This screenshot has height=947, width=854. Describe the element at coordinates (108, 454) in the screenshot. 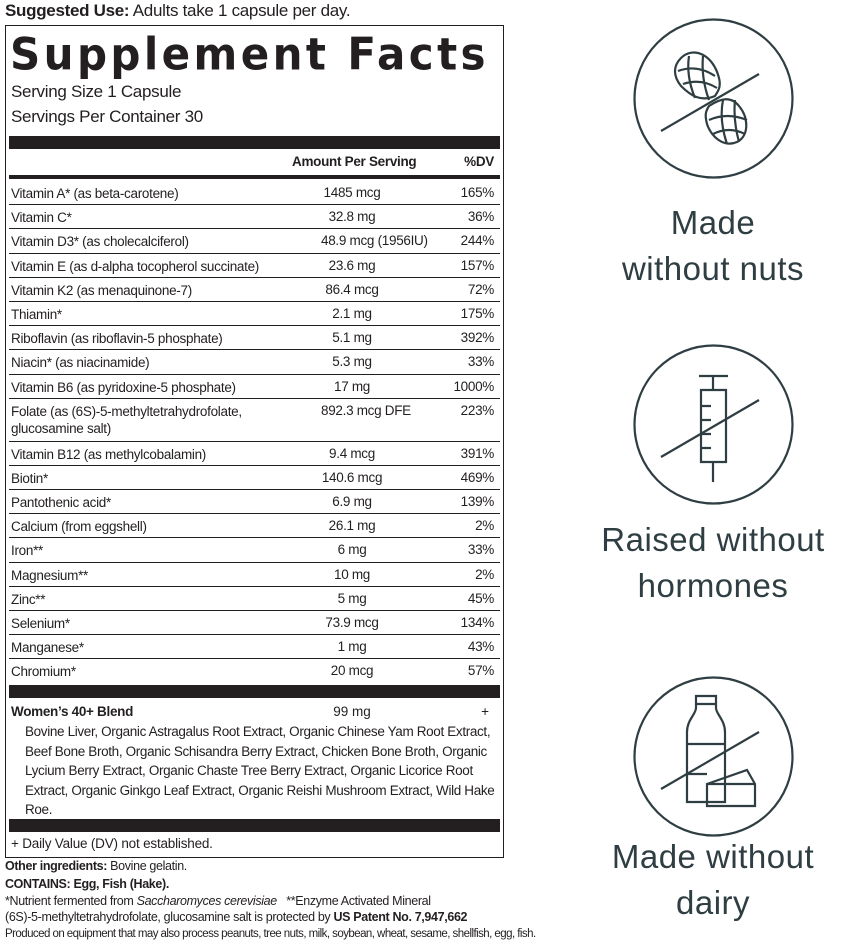

I see `nutrient-name: Vitamin B12 (as methylcobalamin)` at that location.